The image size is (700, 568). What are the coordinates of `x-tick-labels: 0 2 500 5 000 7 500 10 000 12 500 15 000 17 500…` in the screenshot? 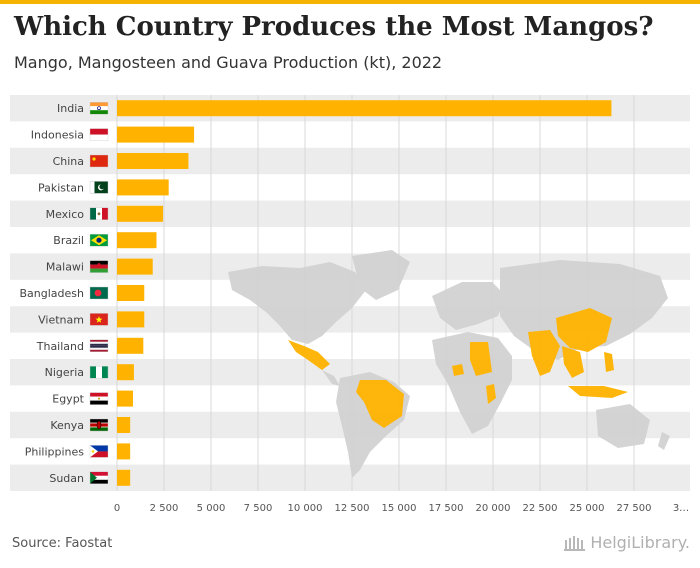 It's located at (401, 508).